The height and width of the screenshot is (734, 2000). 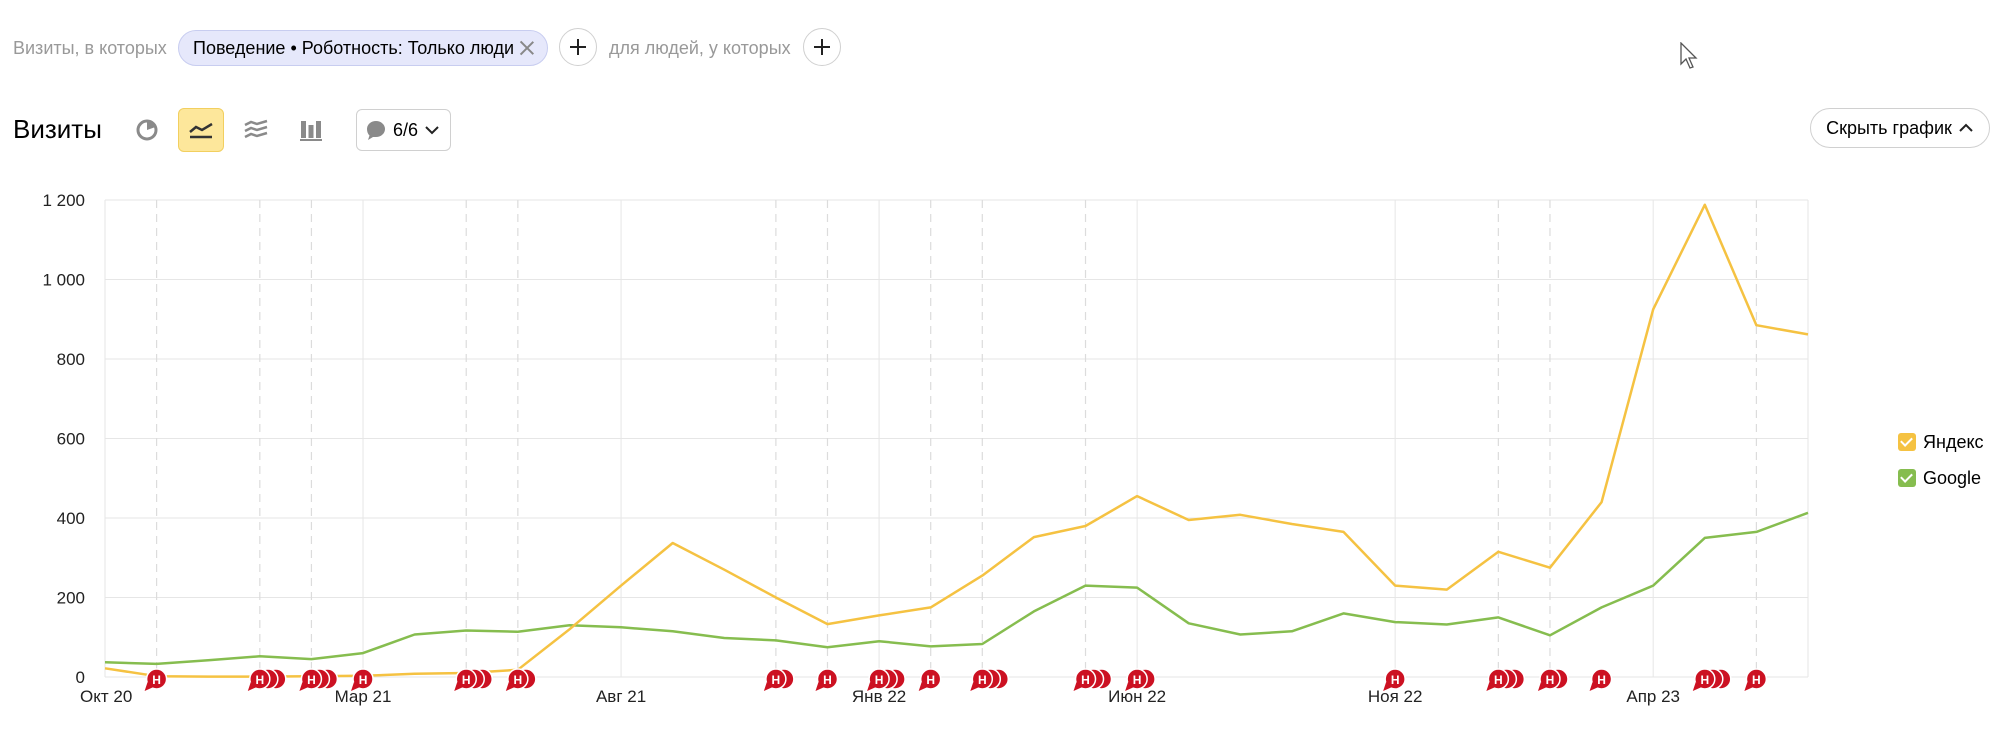 I want to click on legend-item-google: Google, so click(x=1941, y=478).